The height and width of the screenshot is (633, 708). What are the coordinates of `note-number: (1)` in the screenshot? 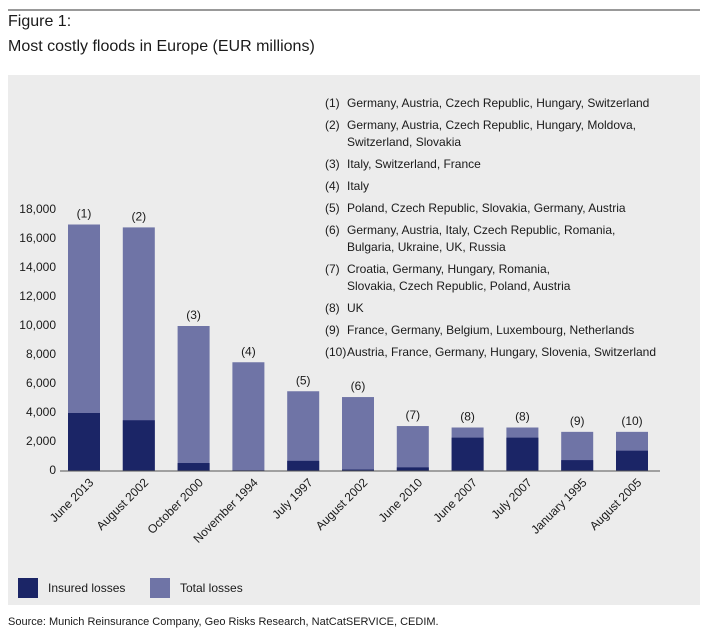 It's located at (332, 103).